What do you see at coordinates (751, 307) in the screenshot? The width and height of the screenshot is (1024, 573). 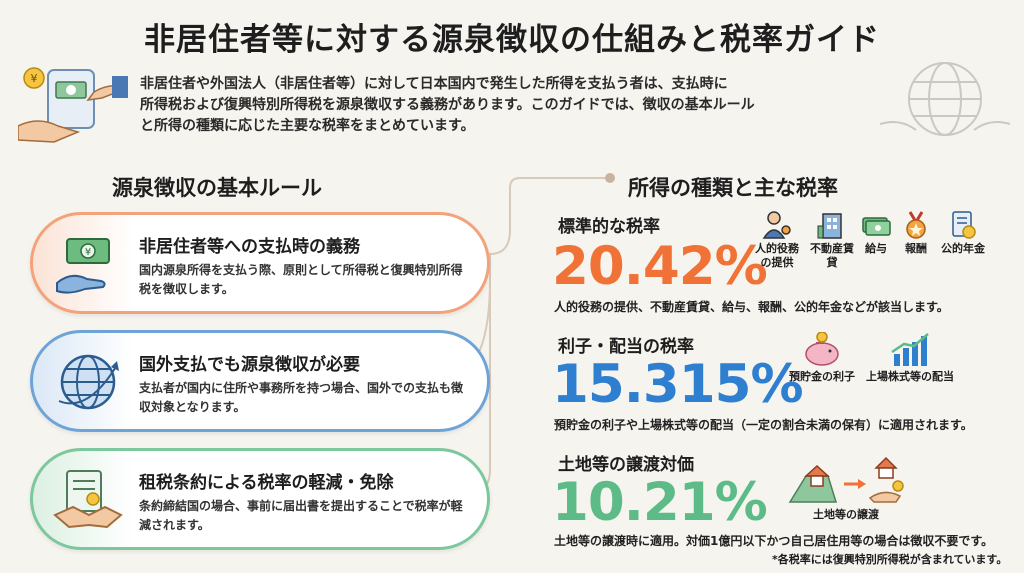 I see `rate-note-standard: 人的役務の提供、不動産賃貸、給与、報酬、公的年金などが該当します。` at bounding box center [751, 307].